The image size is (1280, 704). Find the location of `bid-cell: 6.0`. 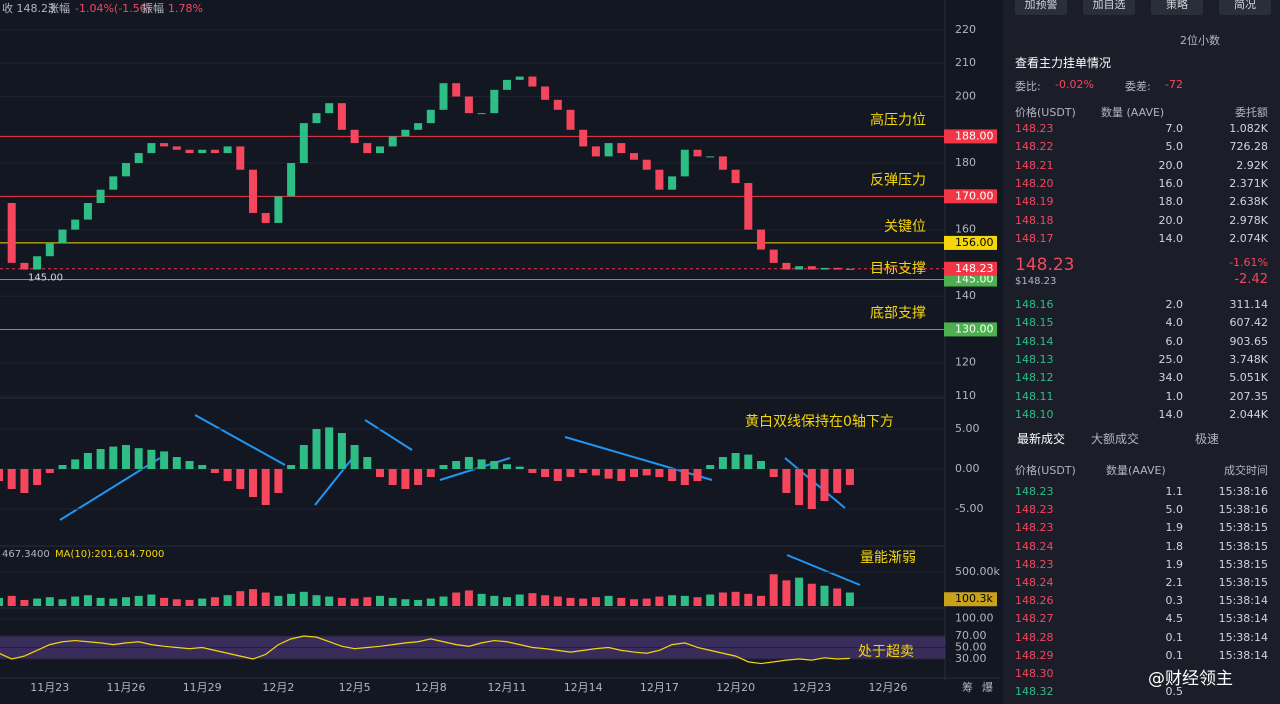

bid-cell: 6.0 is located at coordinates (1174, 341).